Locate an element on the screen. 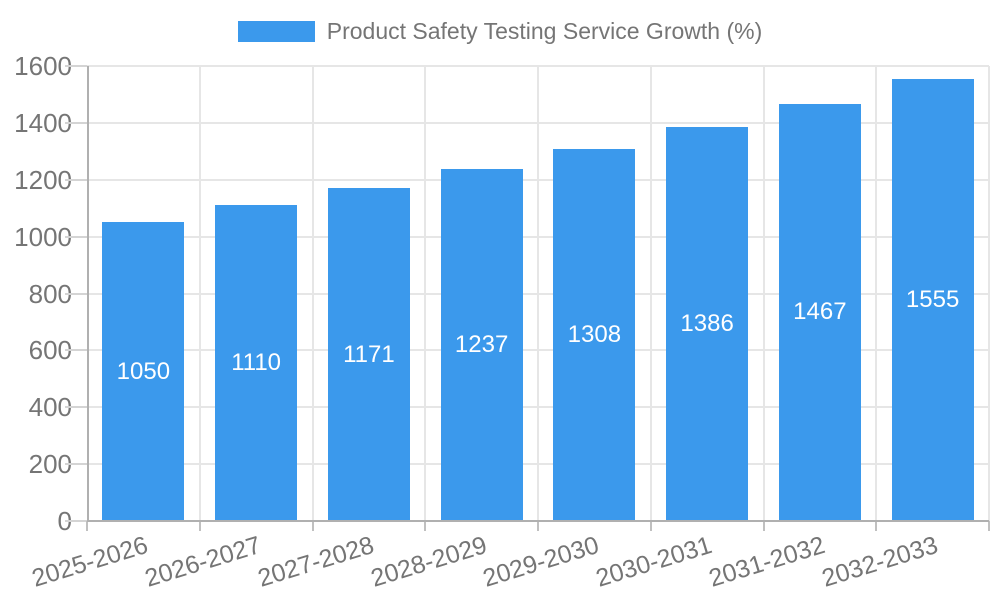  bar-value-label: 1050 is located at coordinates (143, 371).